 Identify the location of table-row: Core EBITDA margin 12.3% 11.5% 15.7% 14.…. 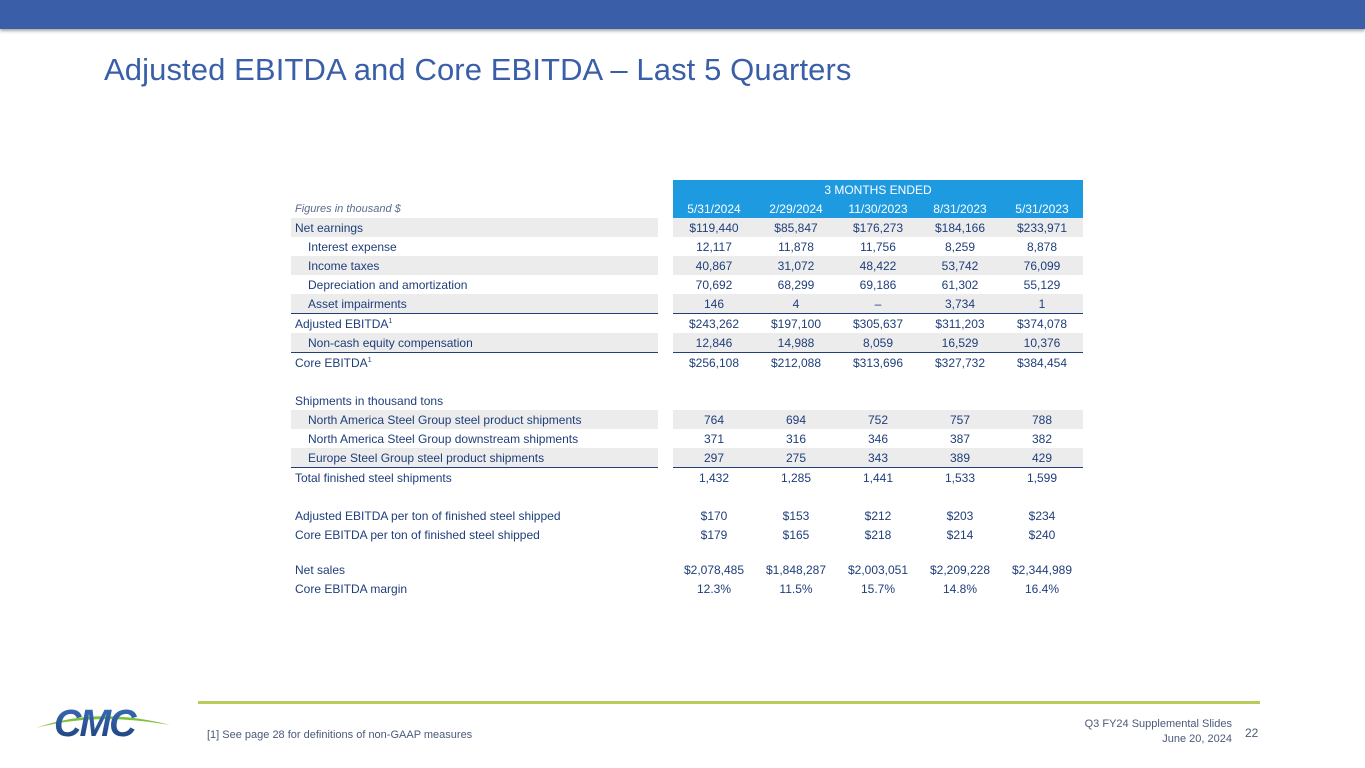
(687, 588).